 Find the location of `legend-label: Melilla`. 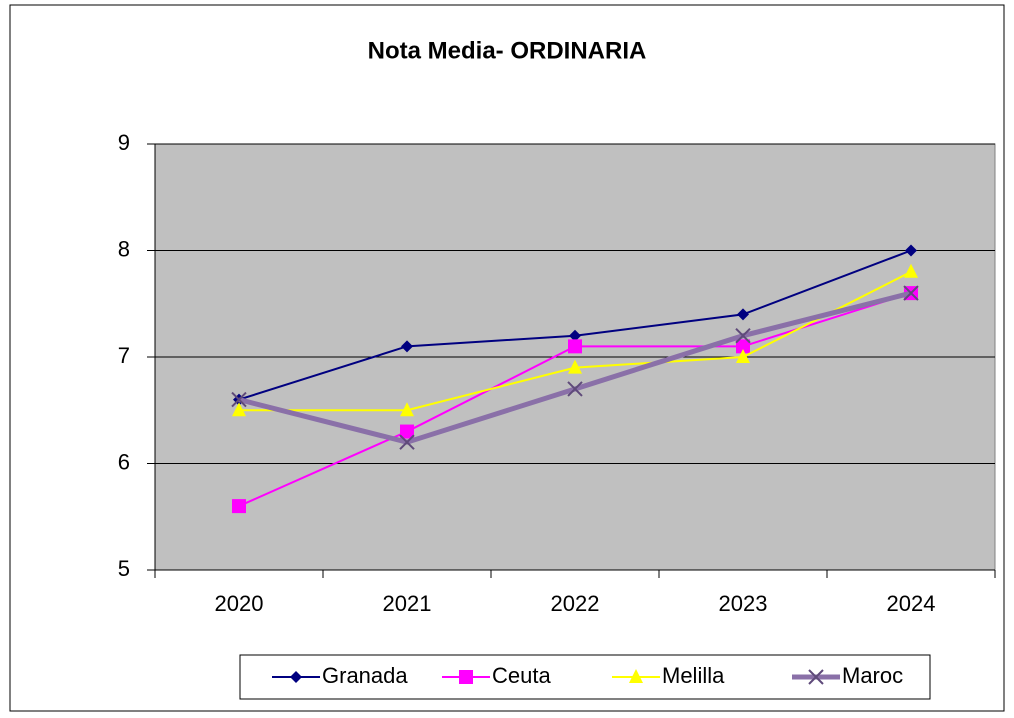

legend-label: Melilla is located at coordinates (693, 675).